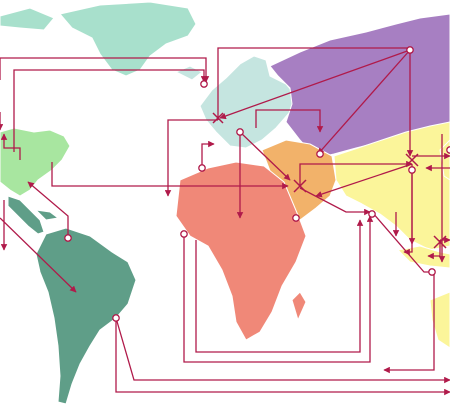 This screenshot has height=409, width=450. Describe the element at coordinates (434, 250) in the screenshot. I see `route-indonesia-loop` at that location.